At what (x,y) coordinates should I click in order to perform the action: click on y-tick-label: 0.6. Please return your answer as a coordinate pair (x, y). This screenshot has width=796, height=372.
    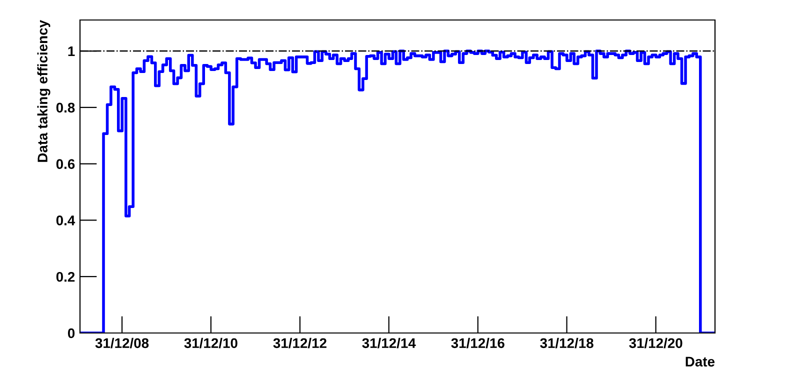
    Looking at the image, I should click on (65, 164).